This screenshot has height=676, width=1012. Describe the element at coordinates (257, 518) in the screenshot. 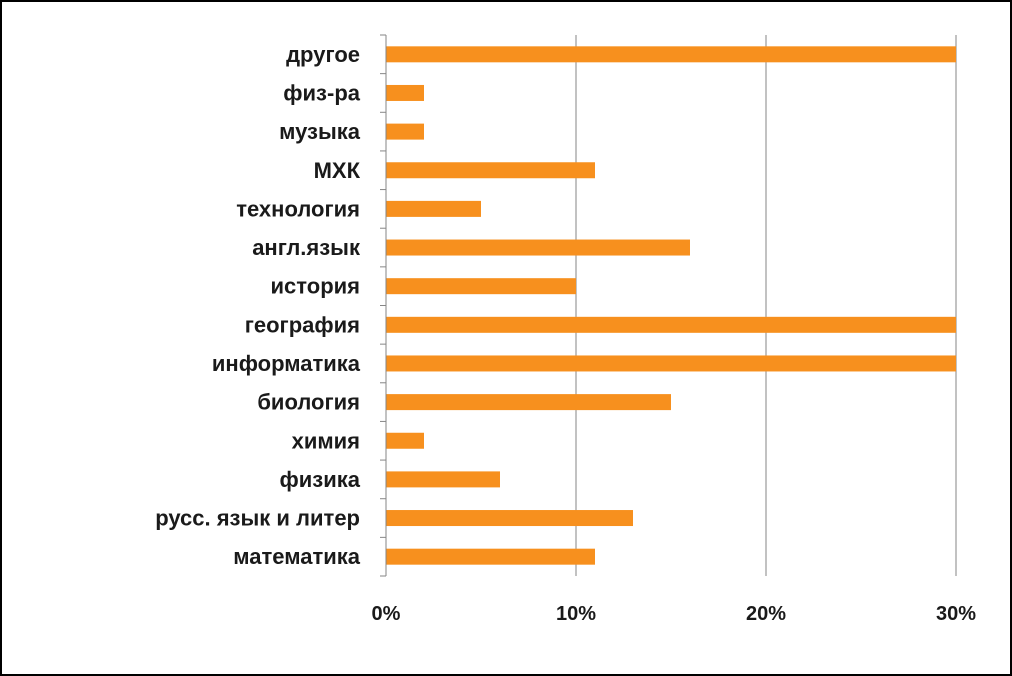

I see `category-label: русс. язык и литер` at that location.